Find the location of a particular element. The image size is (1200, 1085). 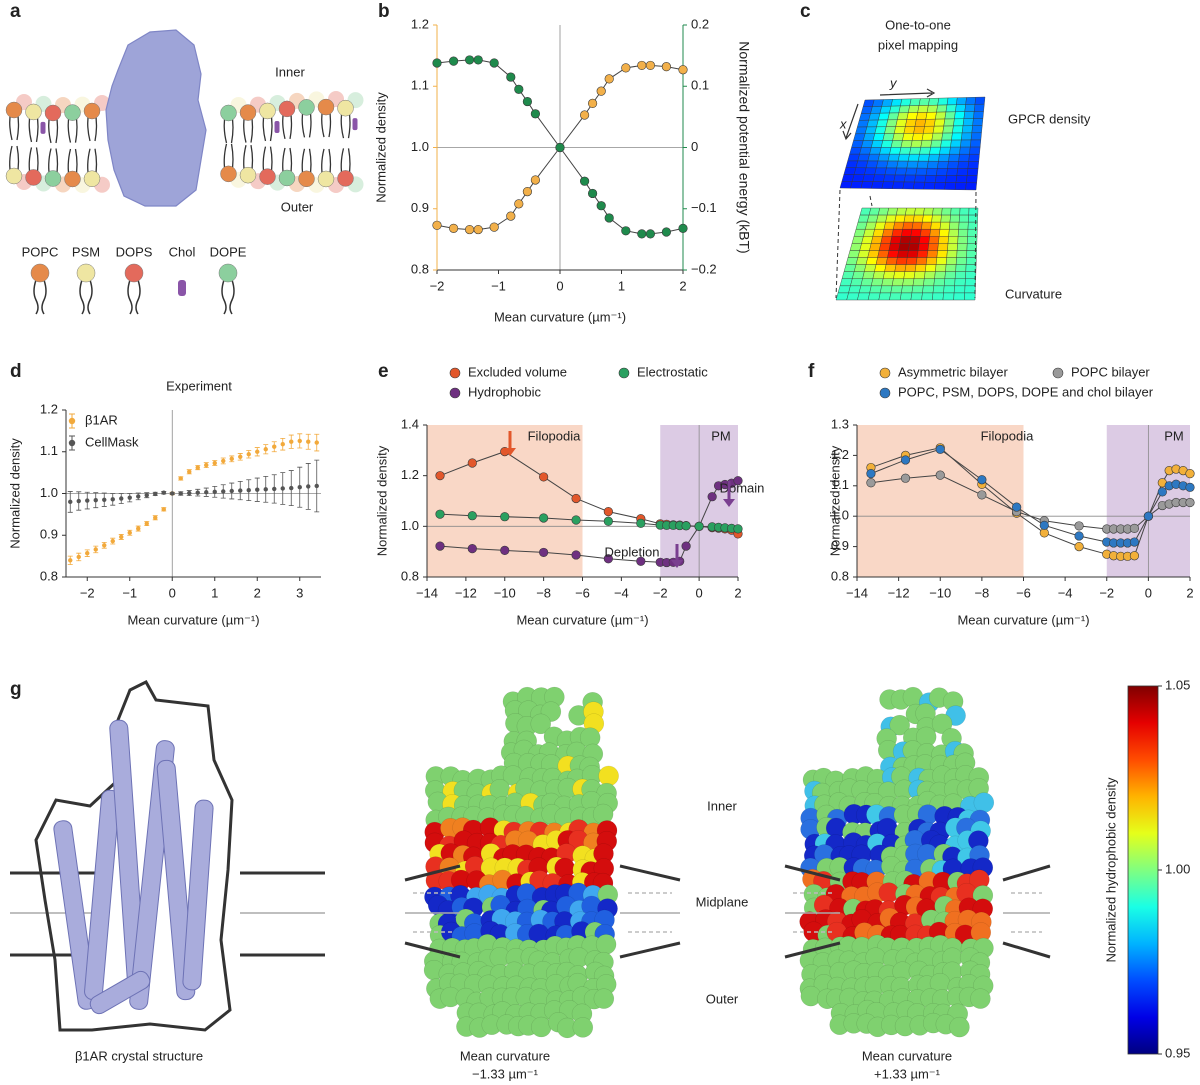

layer-label: Outer is located at coordinates (722, 998).